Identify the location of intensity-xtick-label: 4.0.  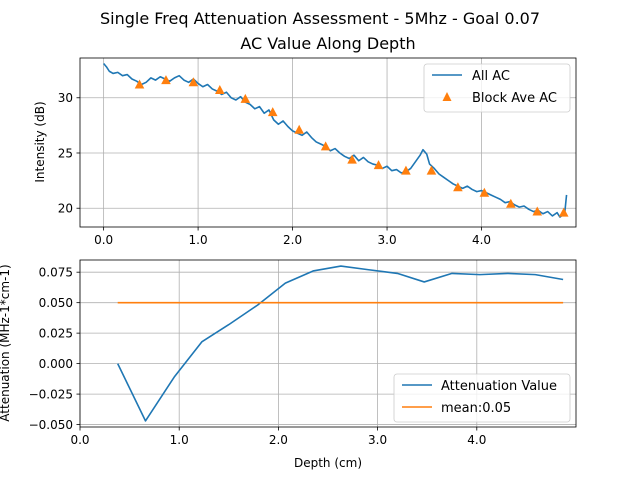
(481, 240).